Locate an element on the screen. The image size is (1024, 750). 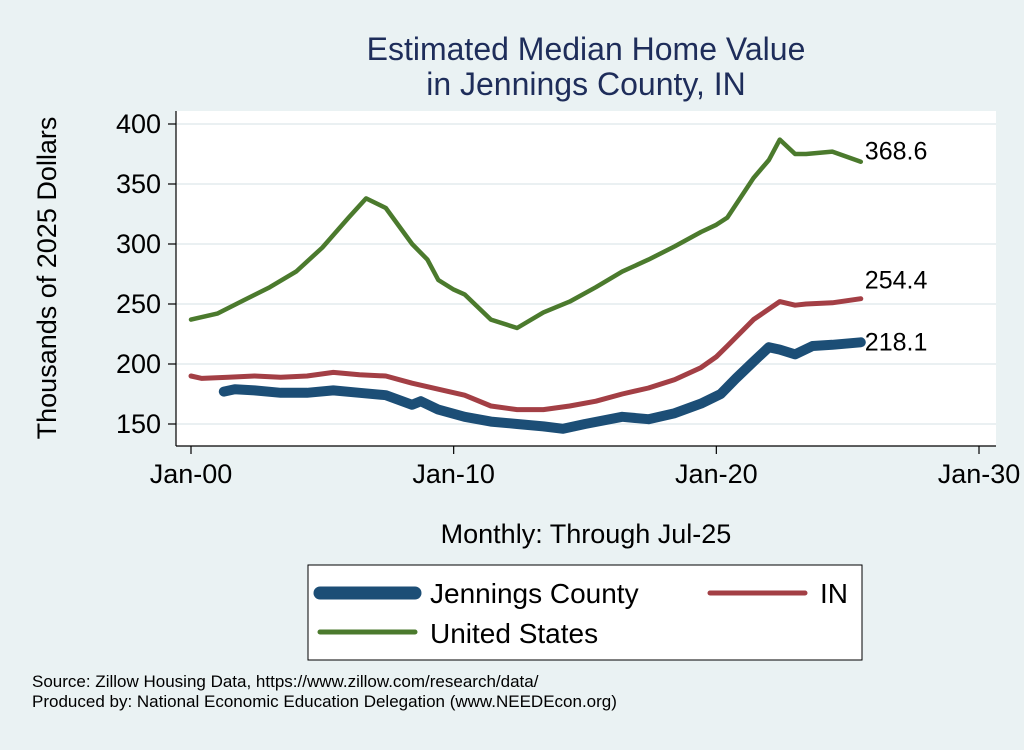
legend-label-jennings-county: Jennings County is located at coordinates (534, 593).